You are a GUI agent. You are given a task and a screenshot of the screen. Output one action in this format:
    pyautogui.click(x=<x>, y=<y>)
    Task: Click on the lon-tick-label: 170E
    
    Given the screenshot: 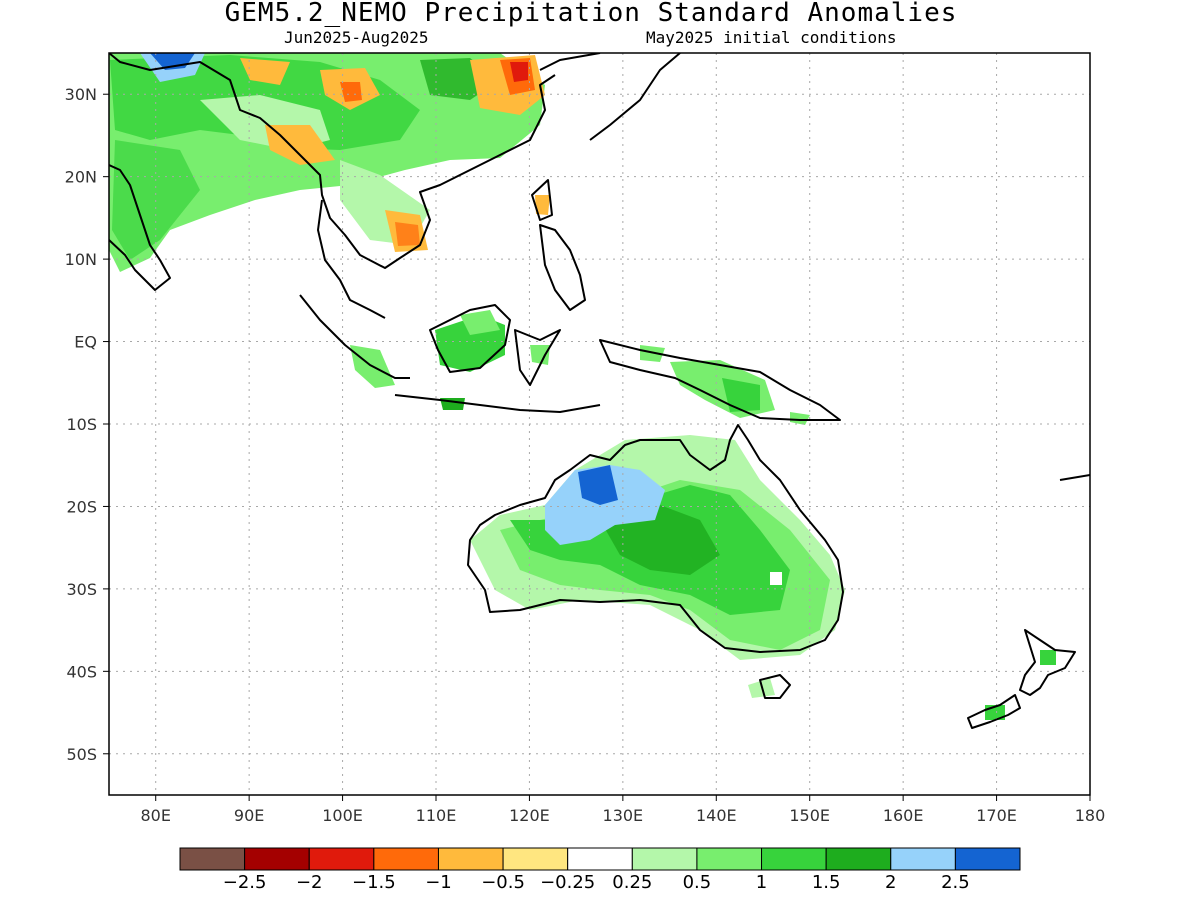 What is the action you would take?
    pyautogui.click(x=996, y=815)
    